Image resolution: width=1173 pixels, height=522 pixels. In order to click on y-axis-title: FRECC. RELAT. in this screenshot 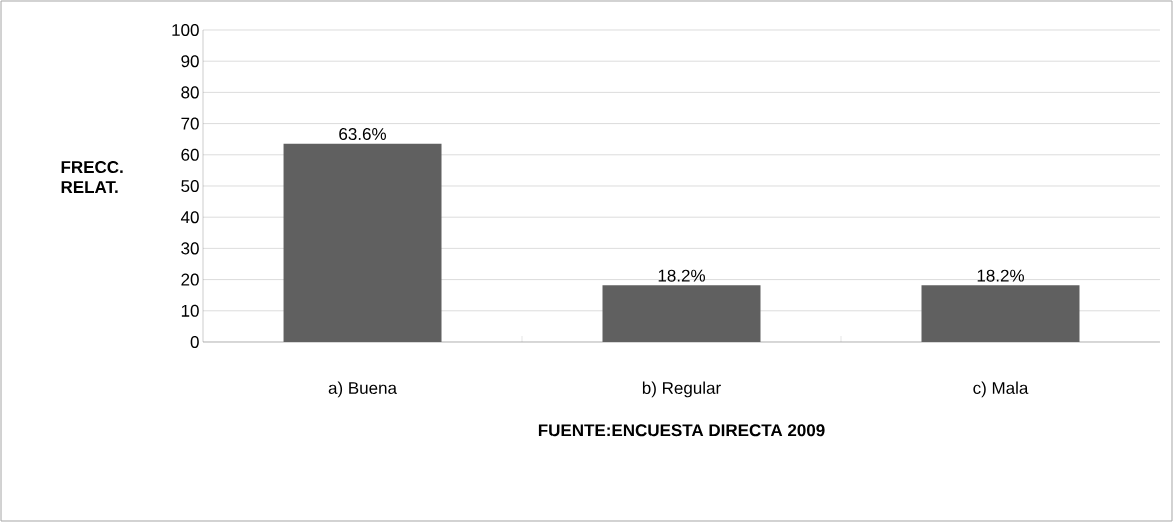, I will do `click(92, 177)`.